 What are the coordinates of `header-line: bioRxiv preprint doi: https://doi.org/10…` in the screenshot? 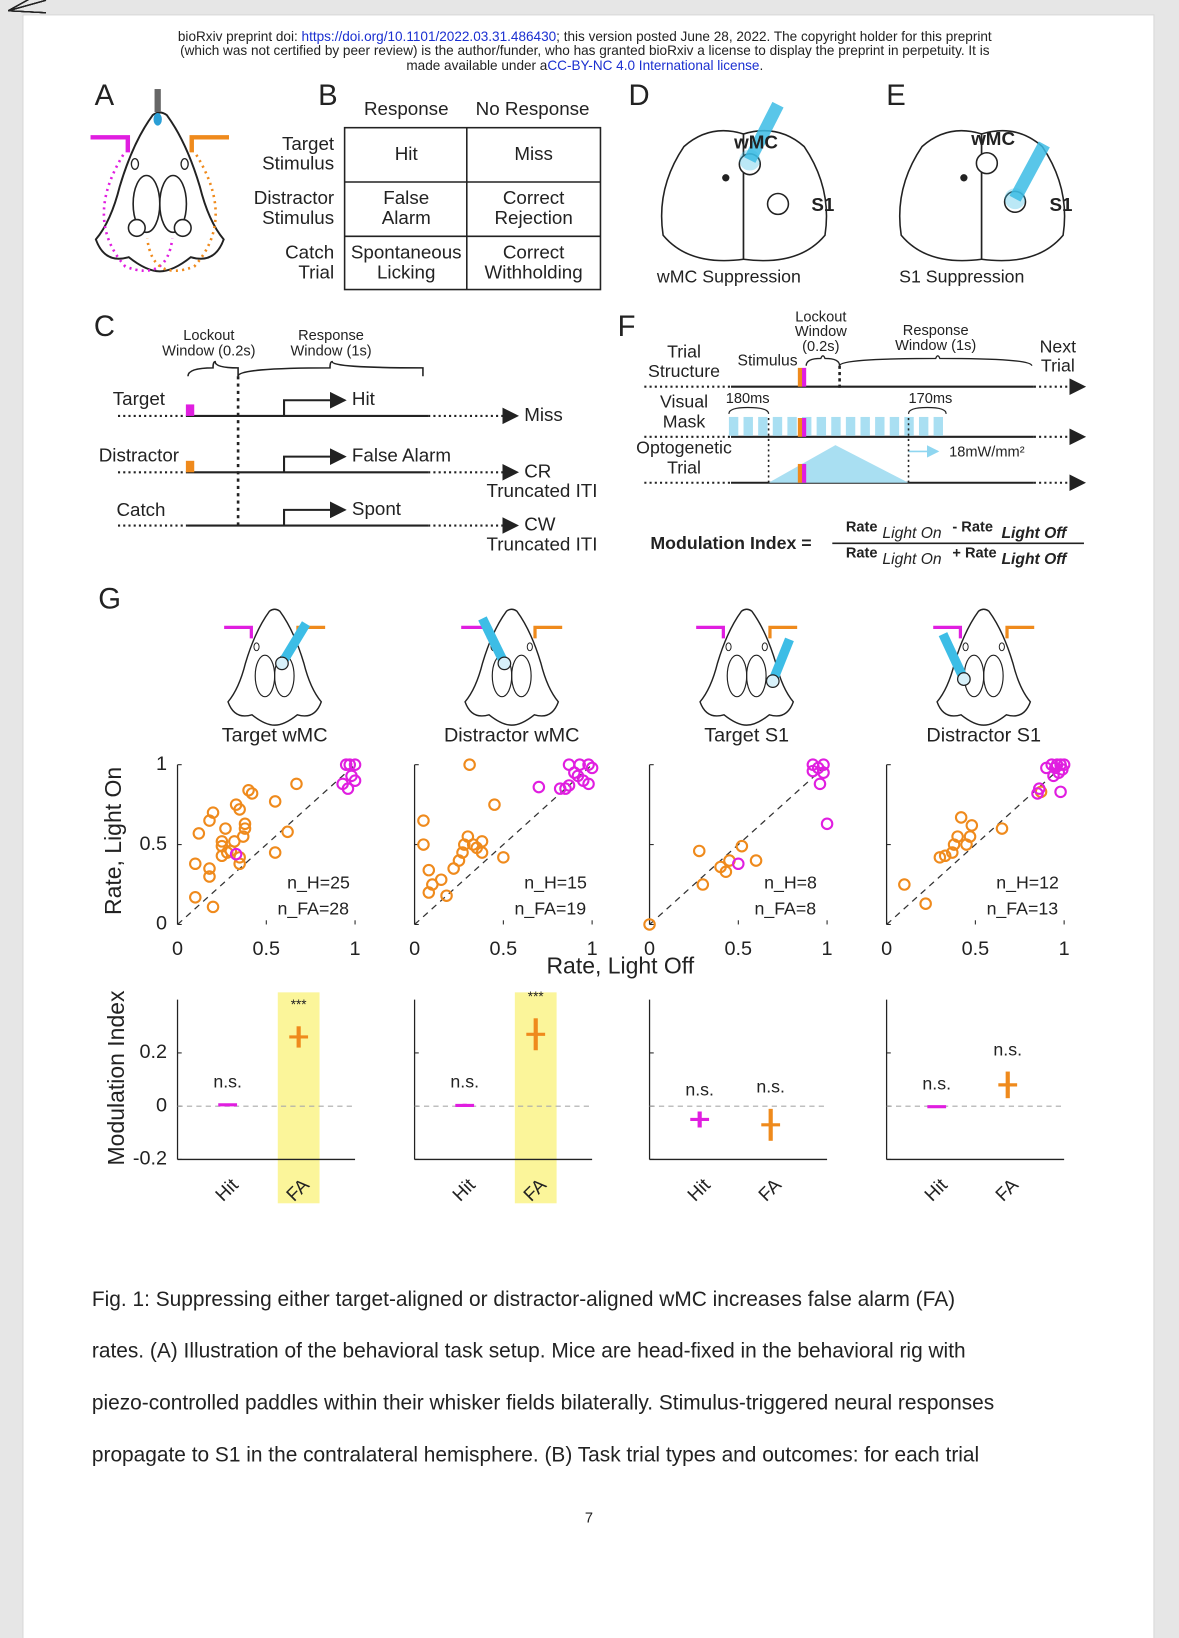 It's located at (585, 35).